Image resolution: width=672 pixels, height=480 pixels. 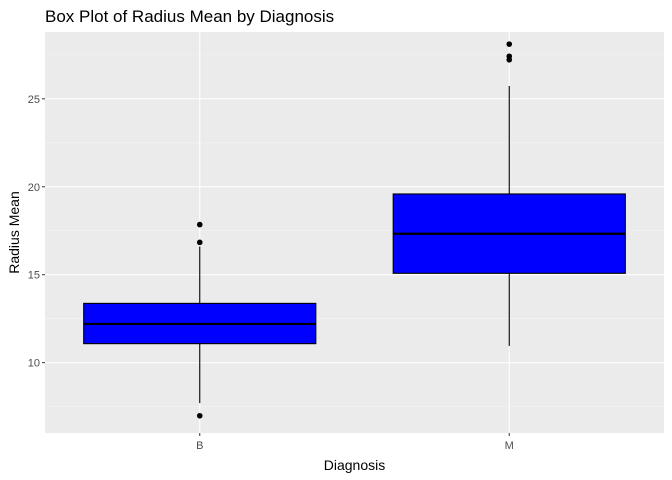 I want to click on y-tick-label: 20, so click(x=34, y=188).